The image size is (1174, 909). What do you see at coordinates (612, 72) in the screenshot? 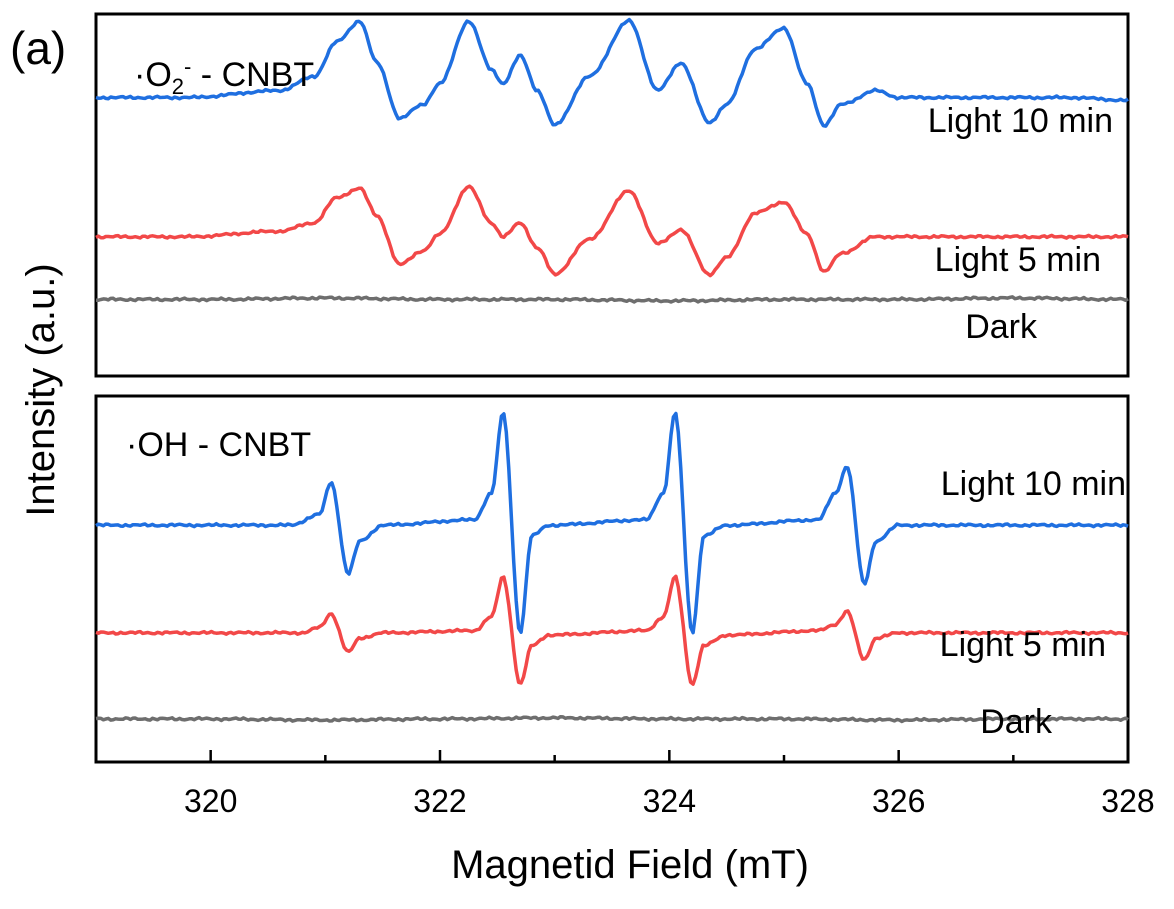
I see `top-series-light10` at bounding box center [612, 72].